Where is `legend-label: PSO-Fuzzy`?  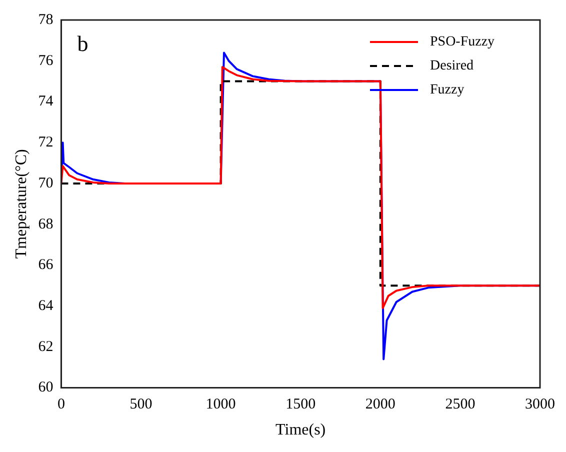 legend-label: PSO-Fuzzy is located at coordinates (462, 42).